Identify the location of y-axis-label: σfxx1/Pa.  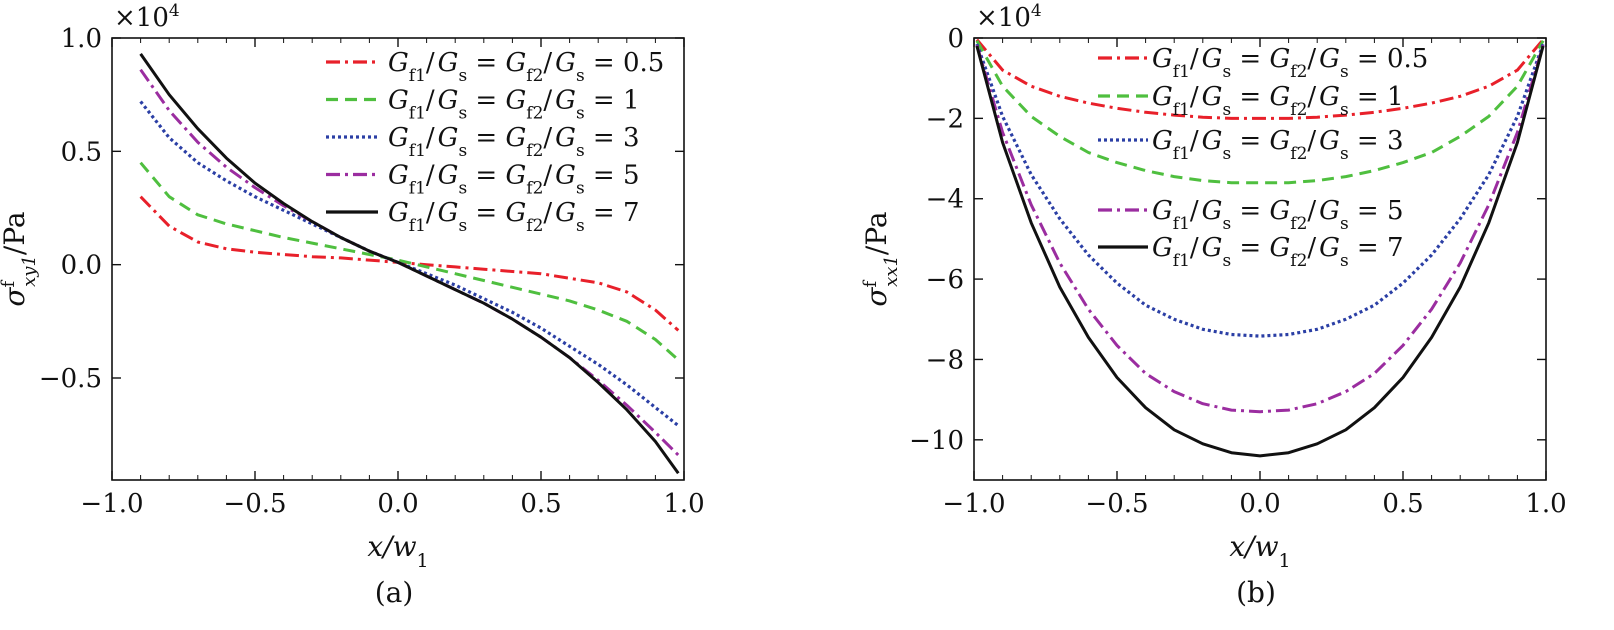
(881, 258).